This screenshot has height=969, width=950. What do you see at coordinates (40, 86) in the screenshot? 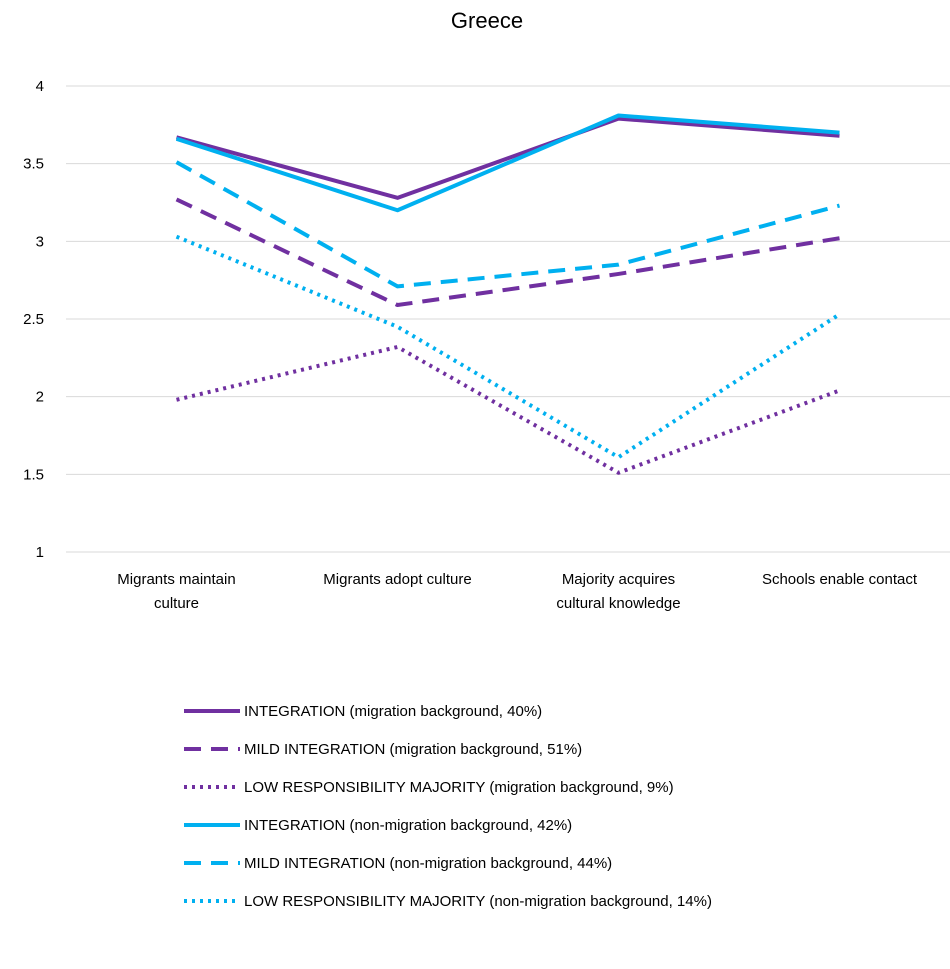
I see `y-tick-label: 4` at bounding box center [40, 86].